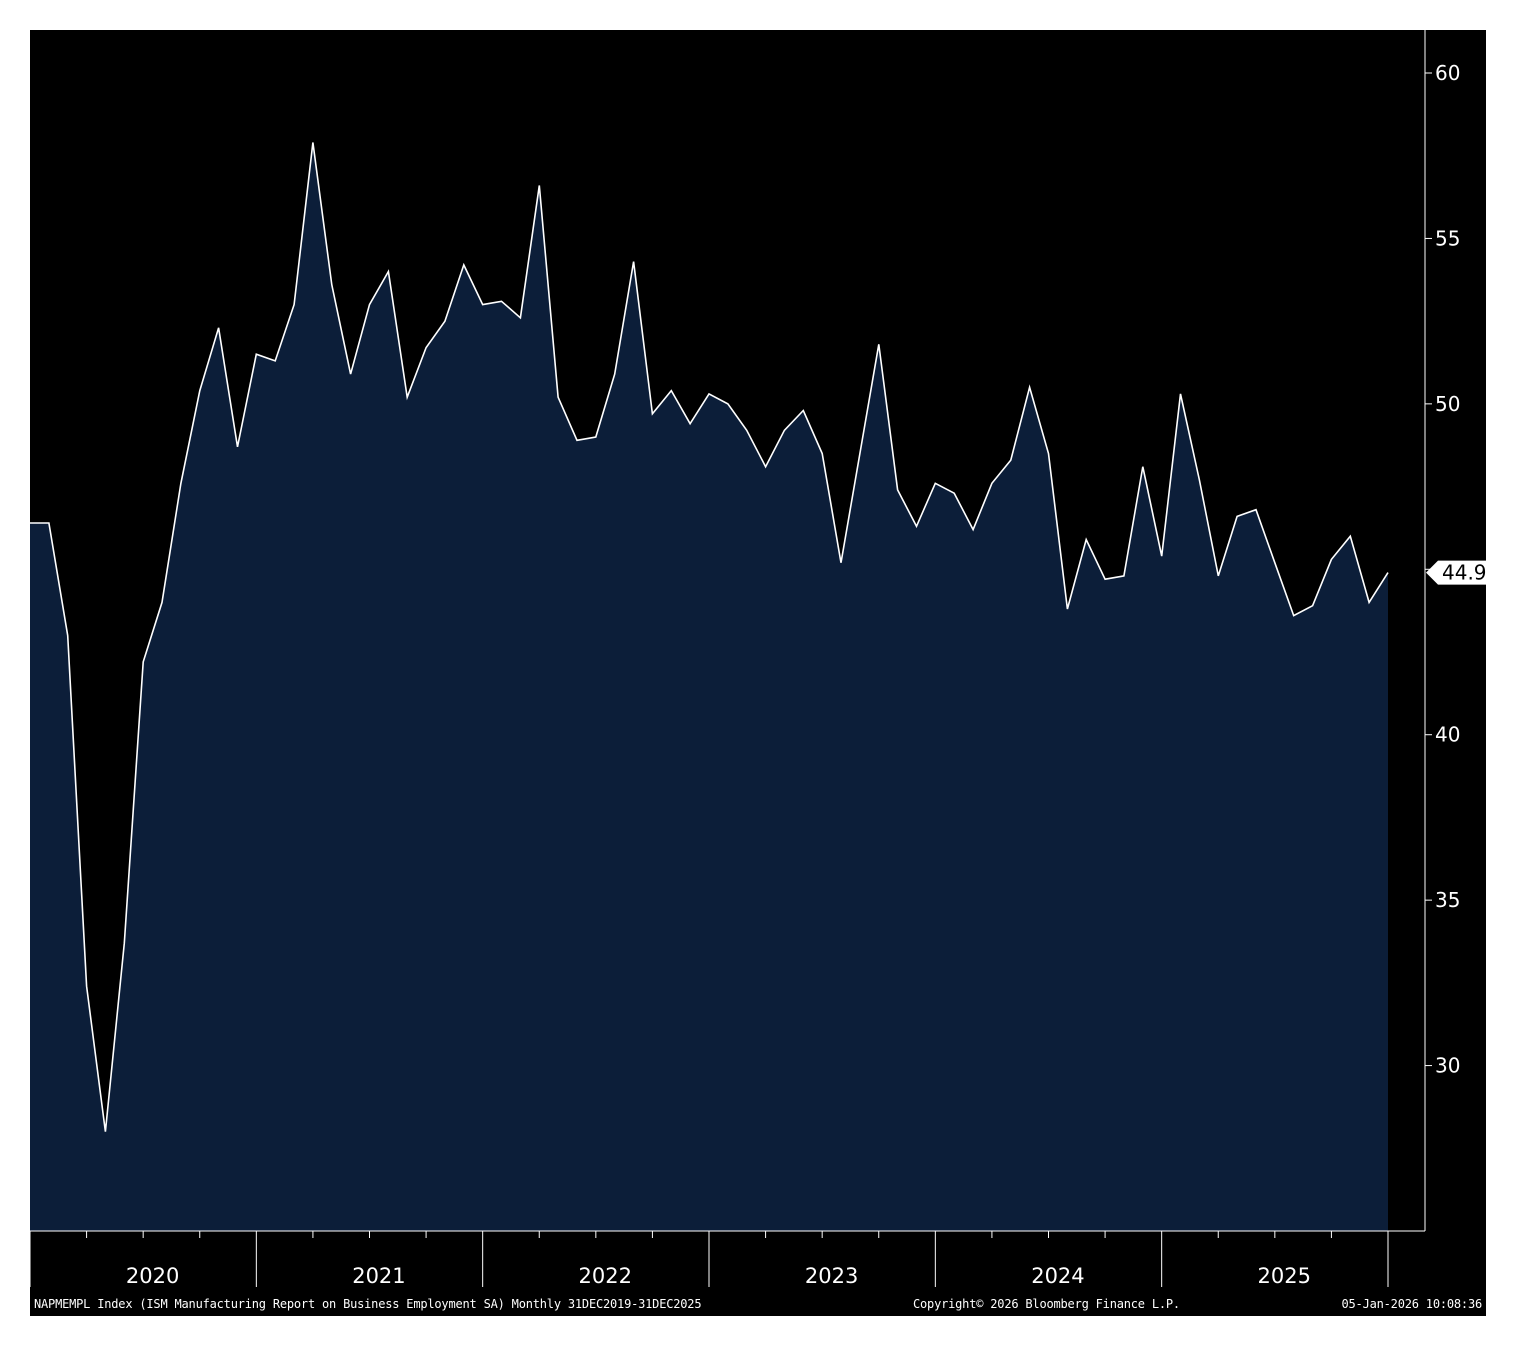 Image resolution: width=1518 pixels, height=1348 pixels. Describe the element at coordinates (1447, 238) in the screenshot. I see `y-tick-label-55: 55` at that location.